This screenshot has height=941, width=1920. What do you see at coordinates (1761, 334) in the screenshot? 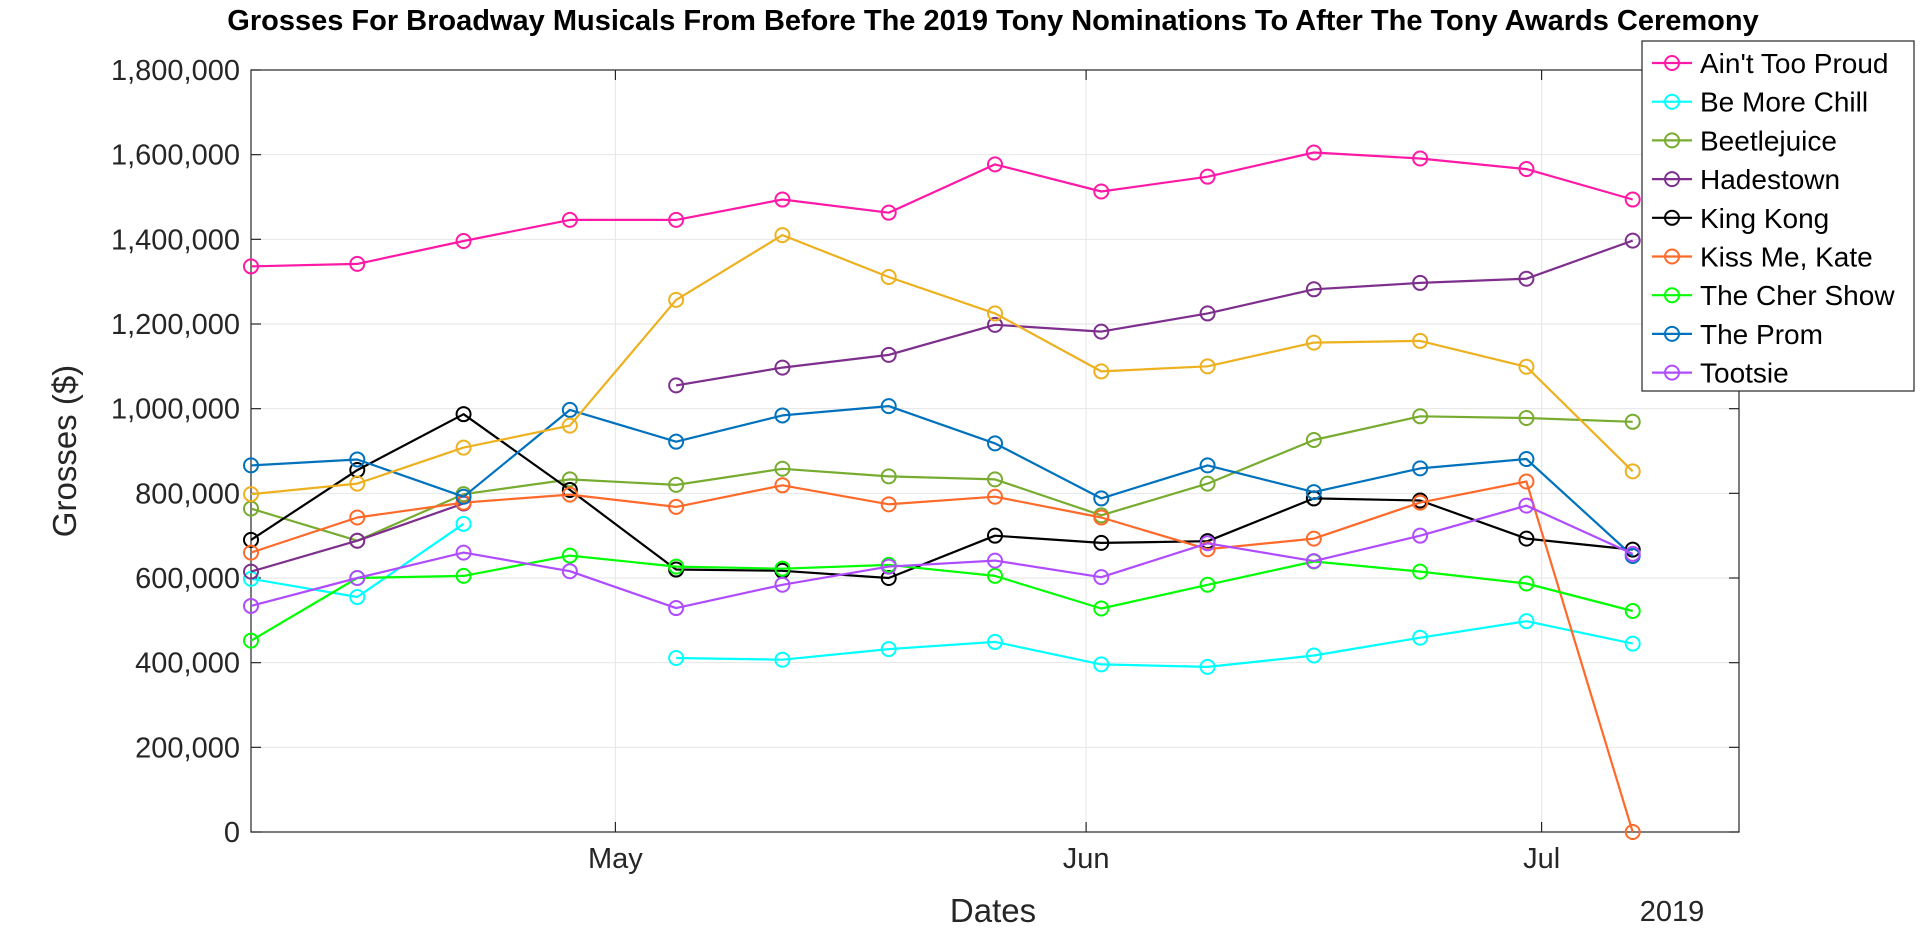
I see `legend-label: The Prom` at bounding box center [1761, 334].